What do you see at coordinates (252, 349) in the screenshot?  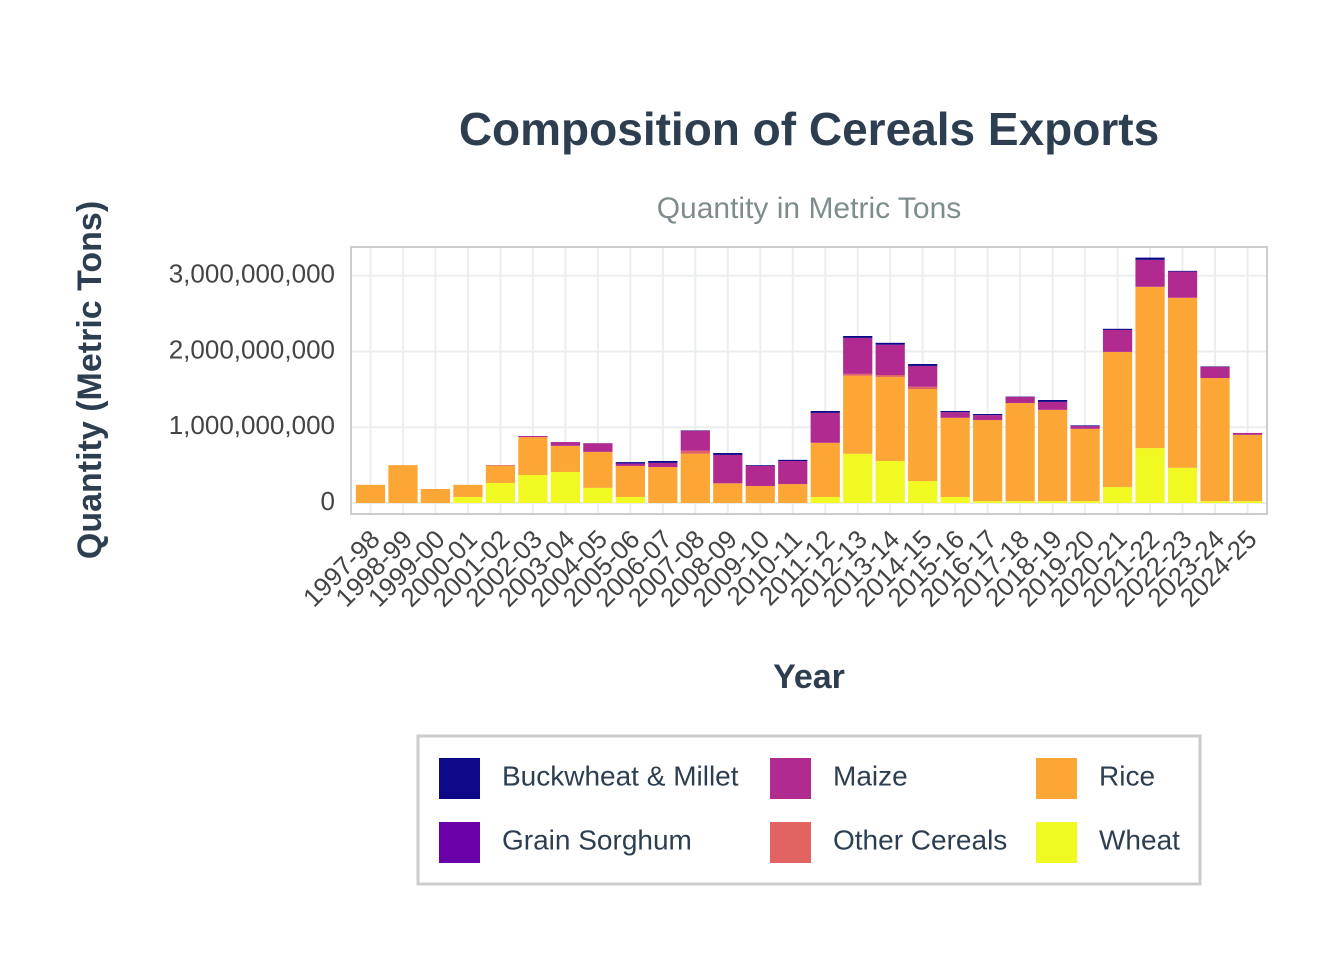 I see `y-tick-label: 2,000,000,000` at bounding box center [252, 349].